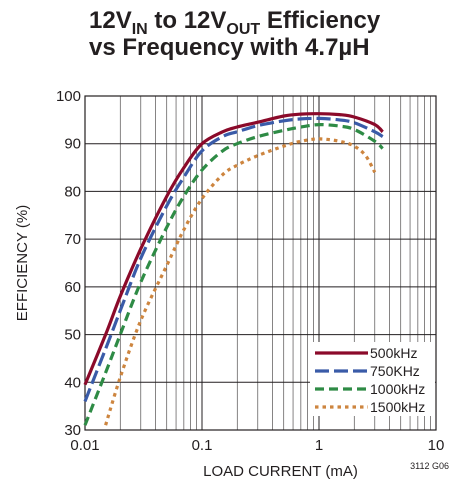  Describe the element at coordinates (72, 239) in the screenshot. I see `y-tick-label: 70` at that location.